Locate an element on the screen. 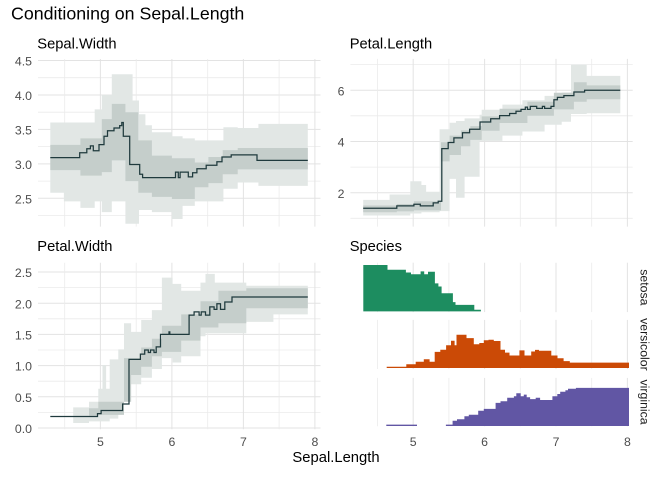 Image resolution: width=672 pixels, height=485 pixels. svg-text: 3.5 is located at coordinates (23, 131).